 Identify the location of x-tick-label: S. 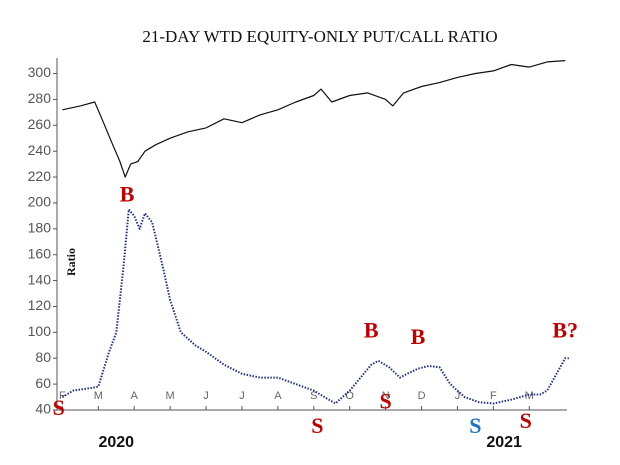
(313, 396).